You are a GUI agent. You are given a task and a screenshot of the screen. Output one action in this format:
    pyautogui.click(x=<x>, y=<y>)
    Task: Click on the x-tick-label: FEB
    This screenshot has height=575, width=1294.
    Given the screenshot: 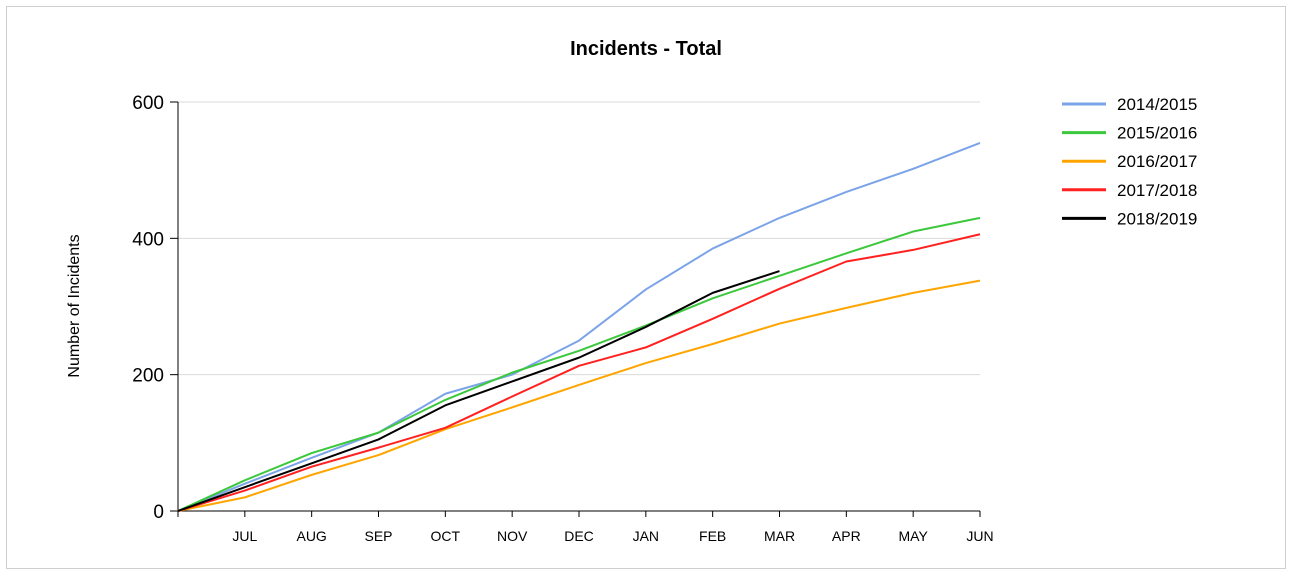 What is the action you would take?
    pyautogui.click(x=712, y=536)
    